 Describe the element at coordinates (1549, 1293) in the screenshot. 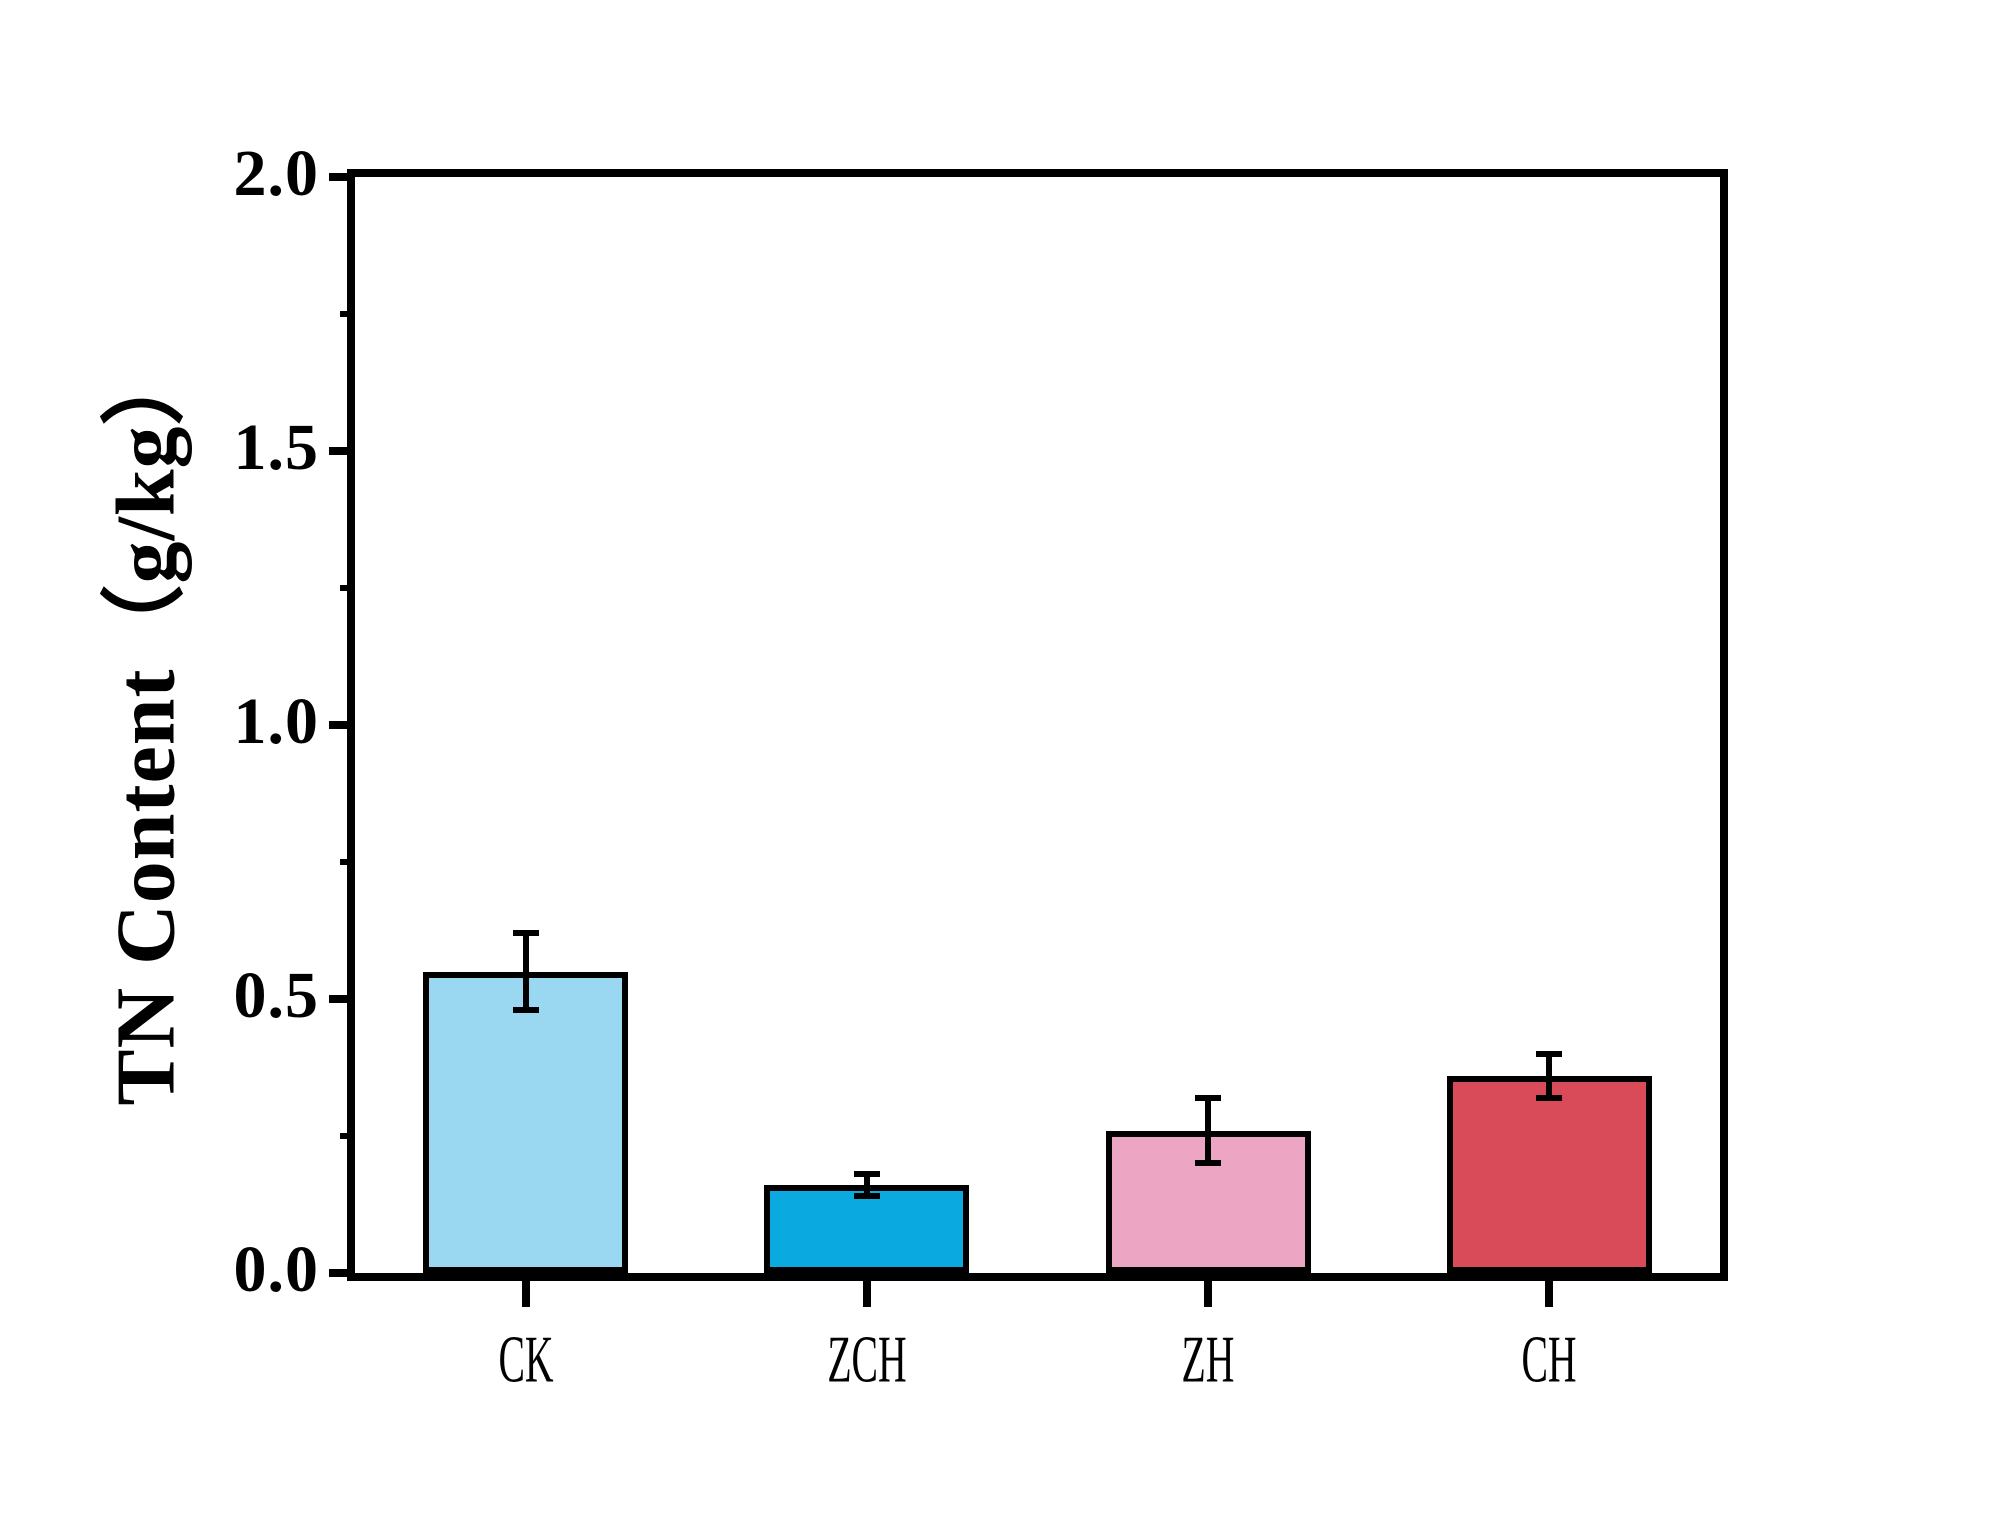

I see `x-tick-ch` at that location.